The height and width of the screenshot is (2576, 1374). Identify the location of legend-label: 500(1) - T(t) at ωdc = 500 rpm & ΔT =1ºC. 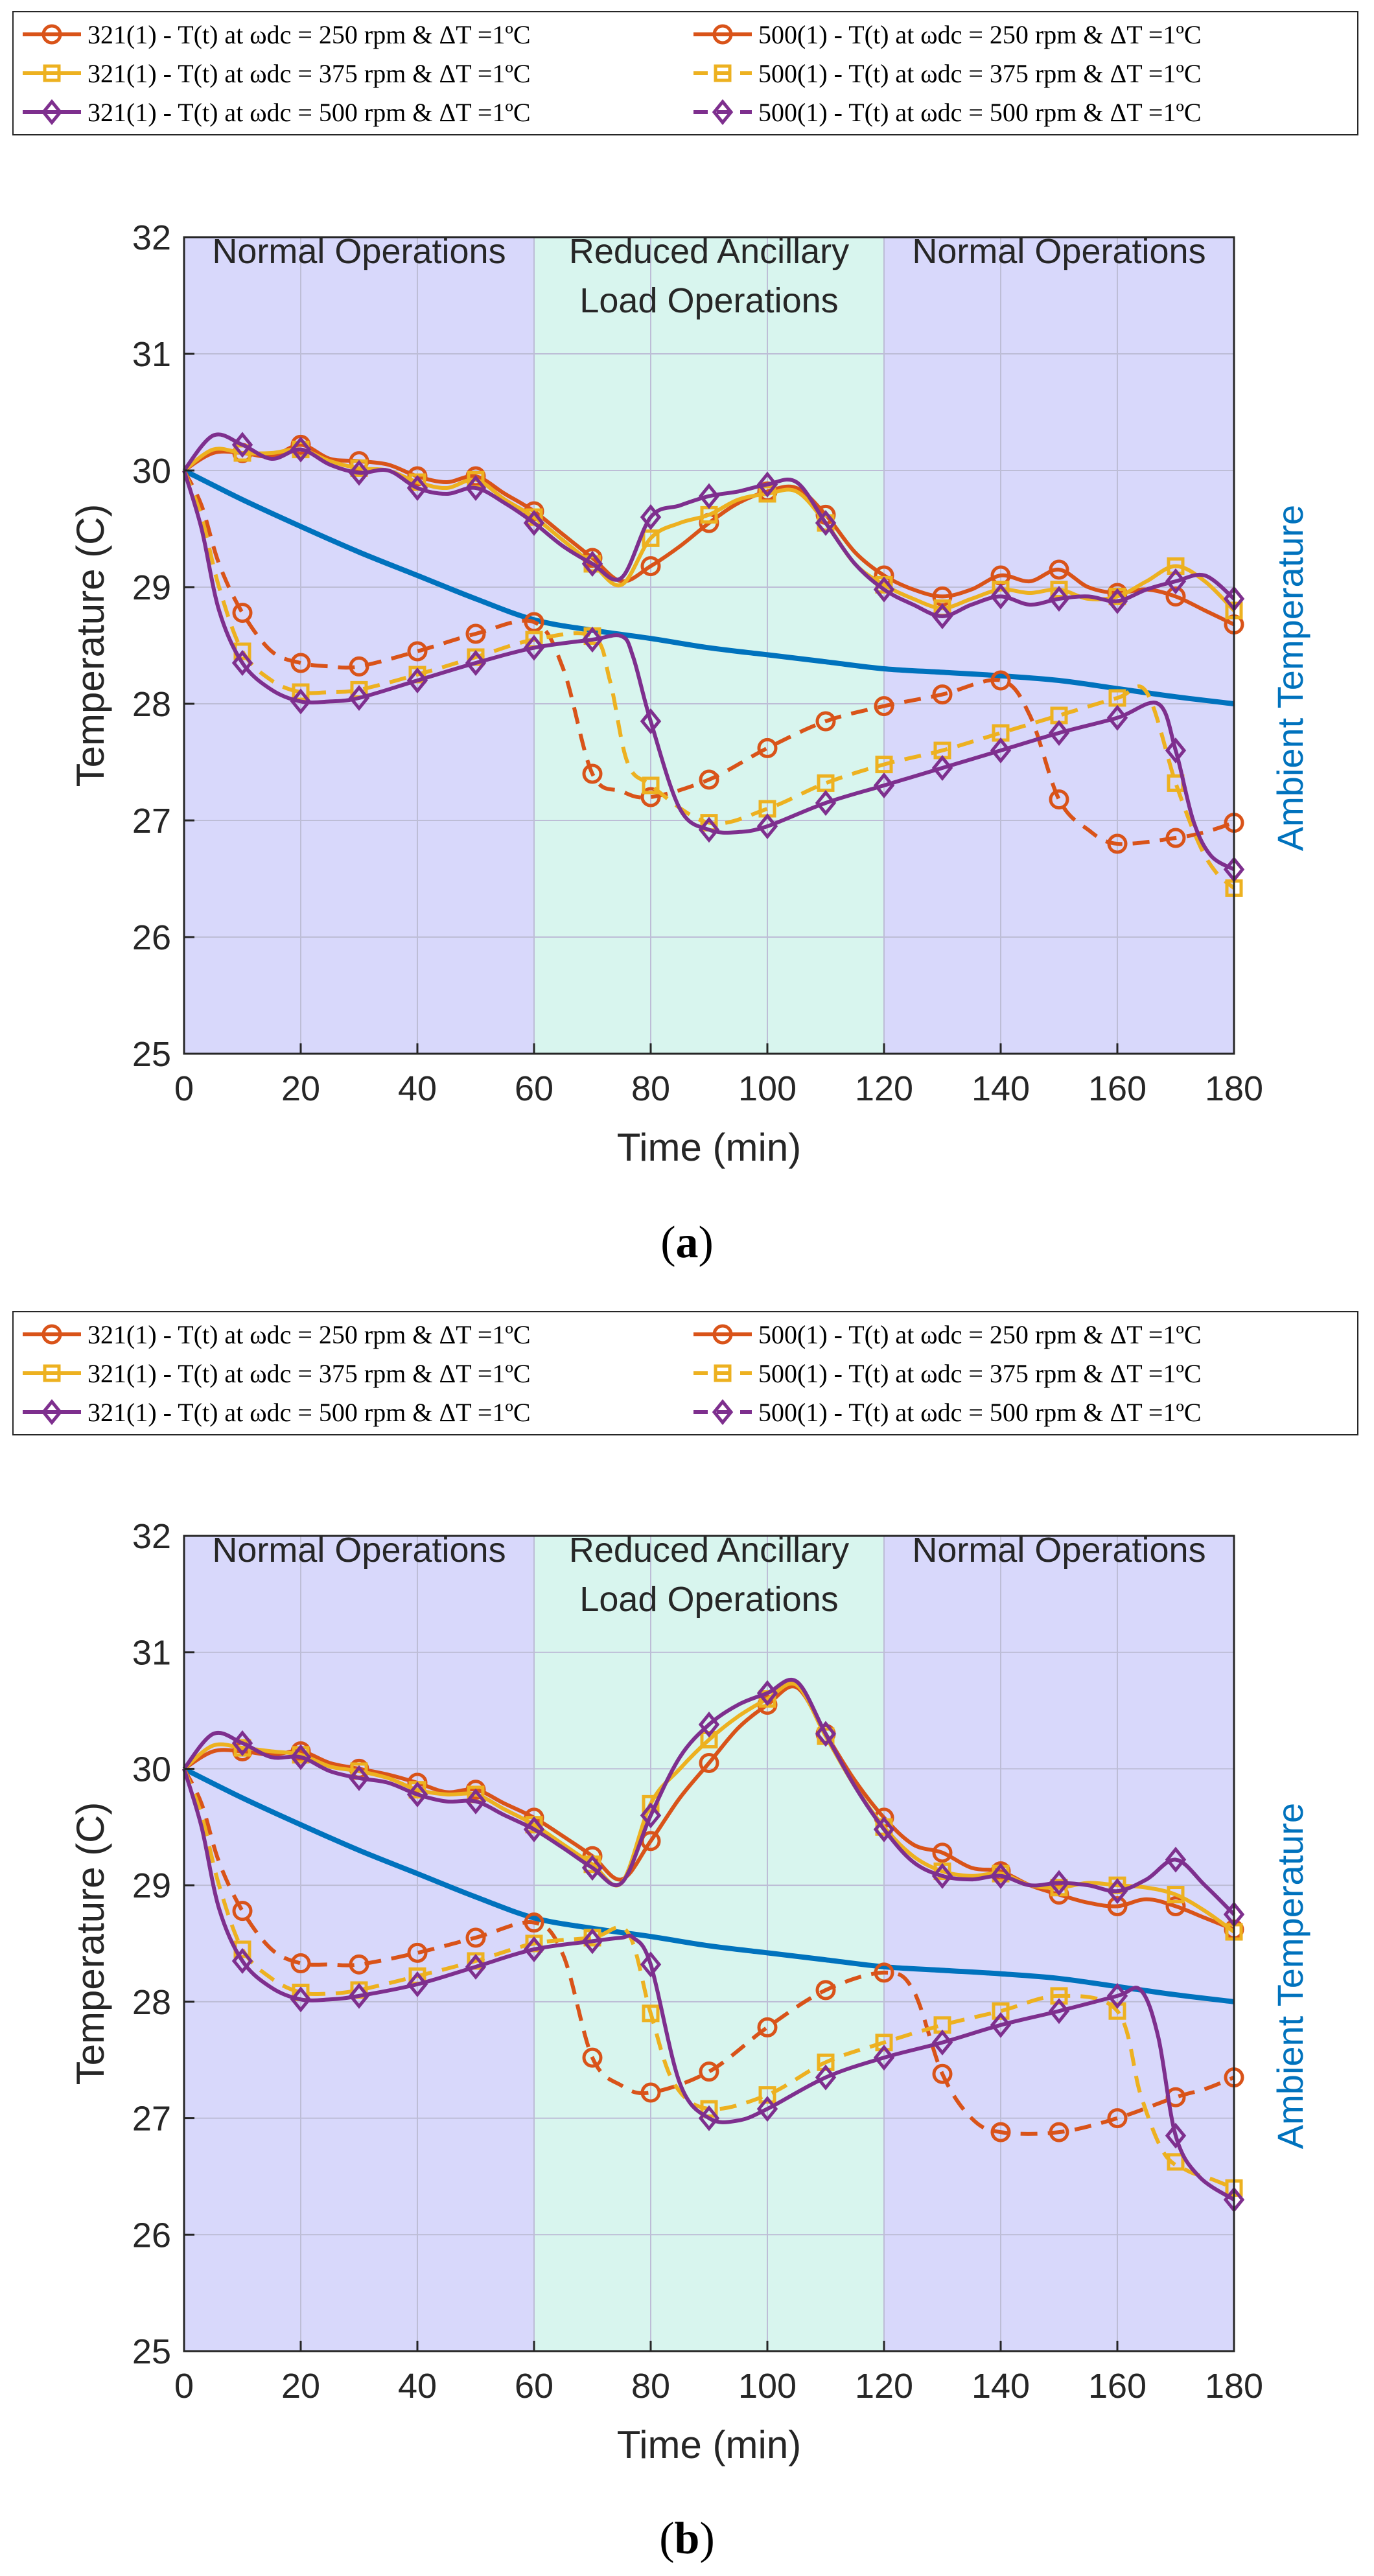
(980, 113).